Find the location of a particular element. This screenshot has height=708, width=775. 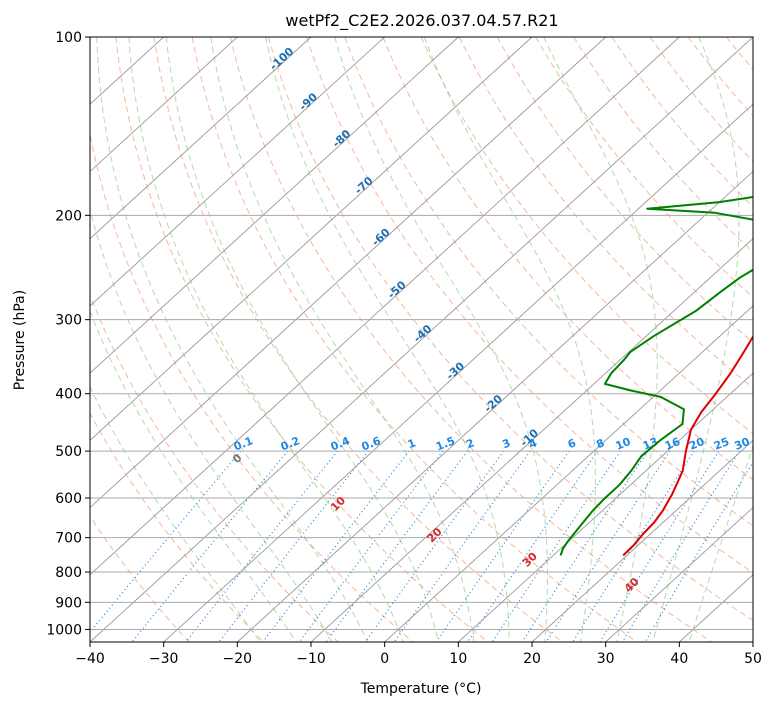

mixing-ratio-label: 8 is located at coordinates (600, 443).